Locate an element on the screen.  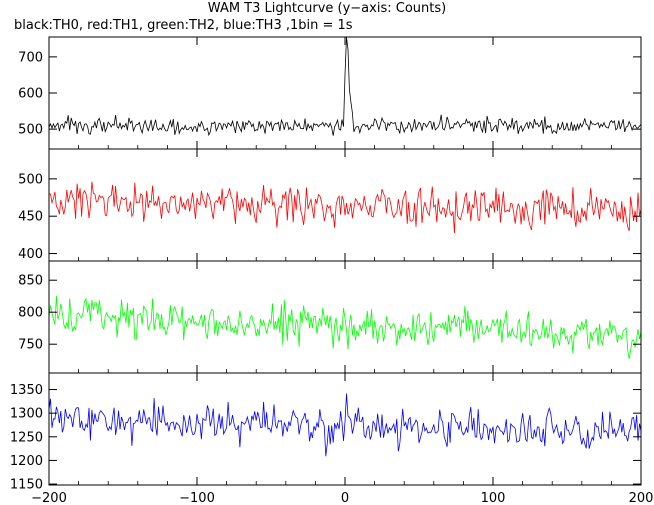
x-tick-label: −100 is located at coordinates (197, 498).